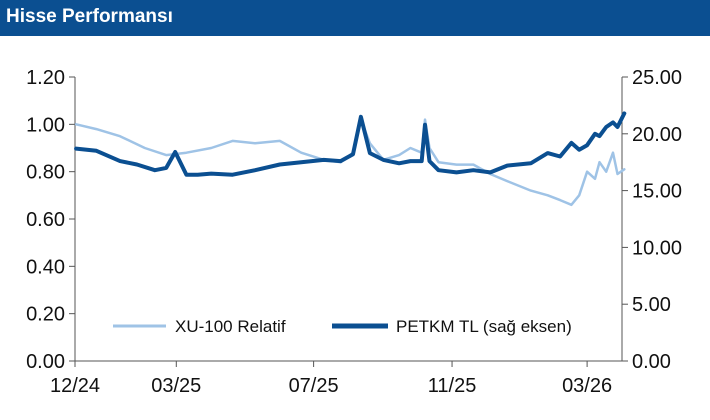 The image size is (710, 420). What do you see at coordinates (587, 386) in the screenshot?
I see `x-tick-label: 03/26` at bounding box center [587, 386].